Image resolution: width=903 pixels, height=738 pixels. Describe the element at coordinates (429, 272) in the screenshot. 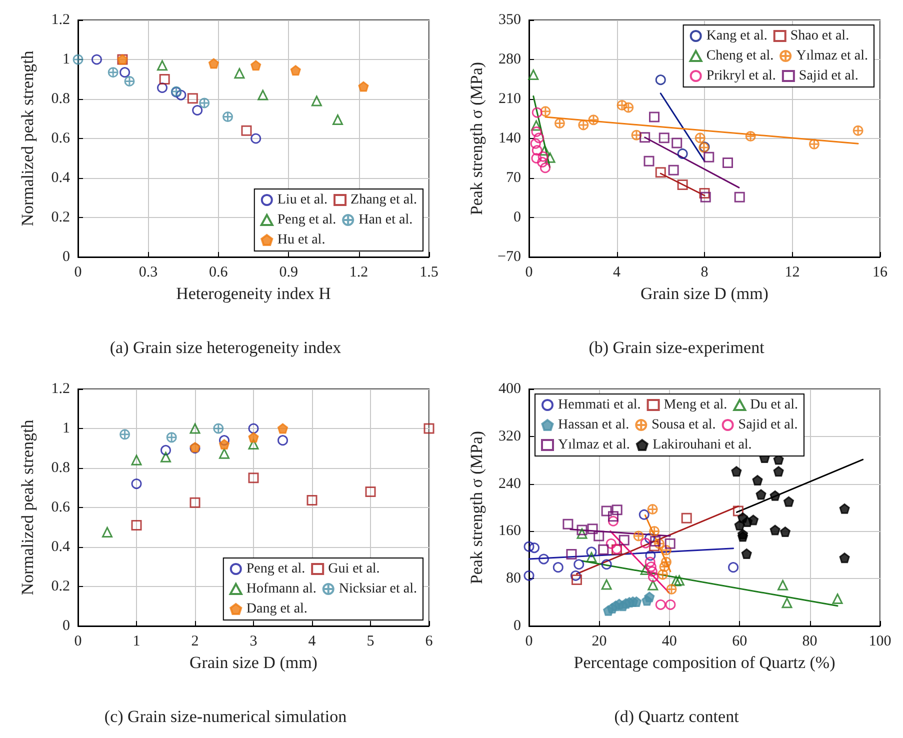

I see `x-tick-label: 1.5` at that location.